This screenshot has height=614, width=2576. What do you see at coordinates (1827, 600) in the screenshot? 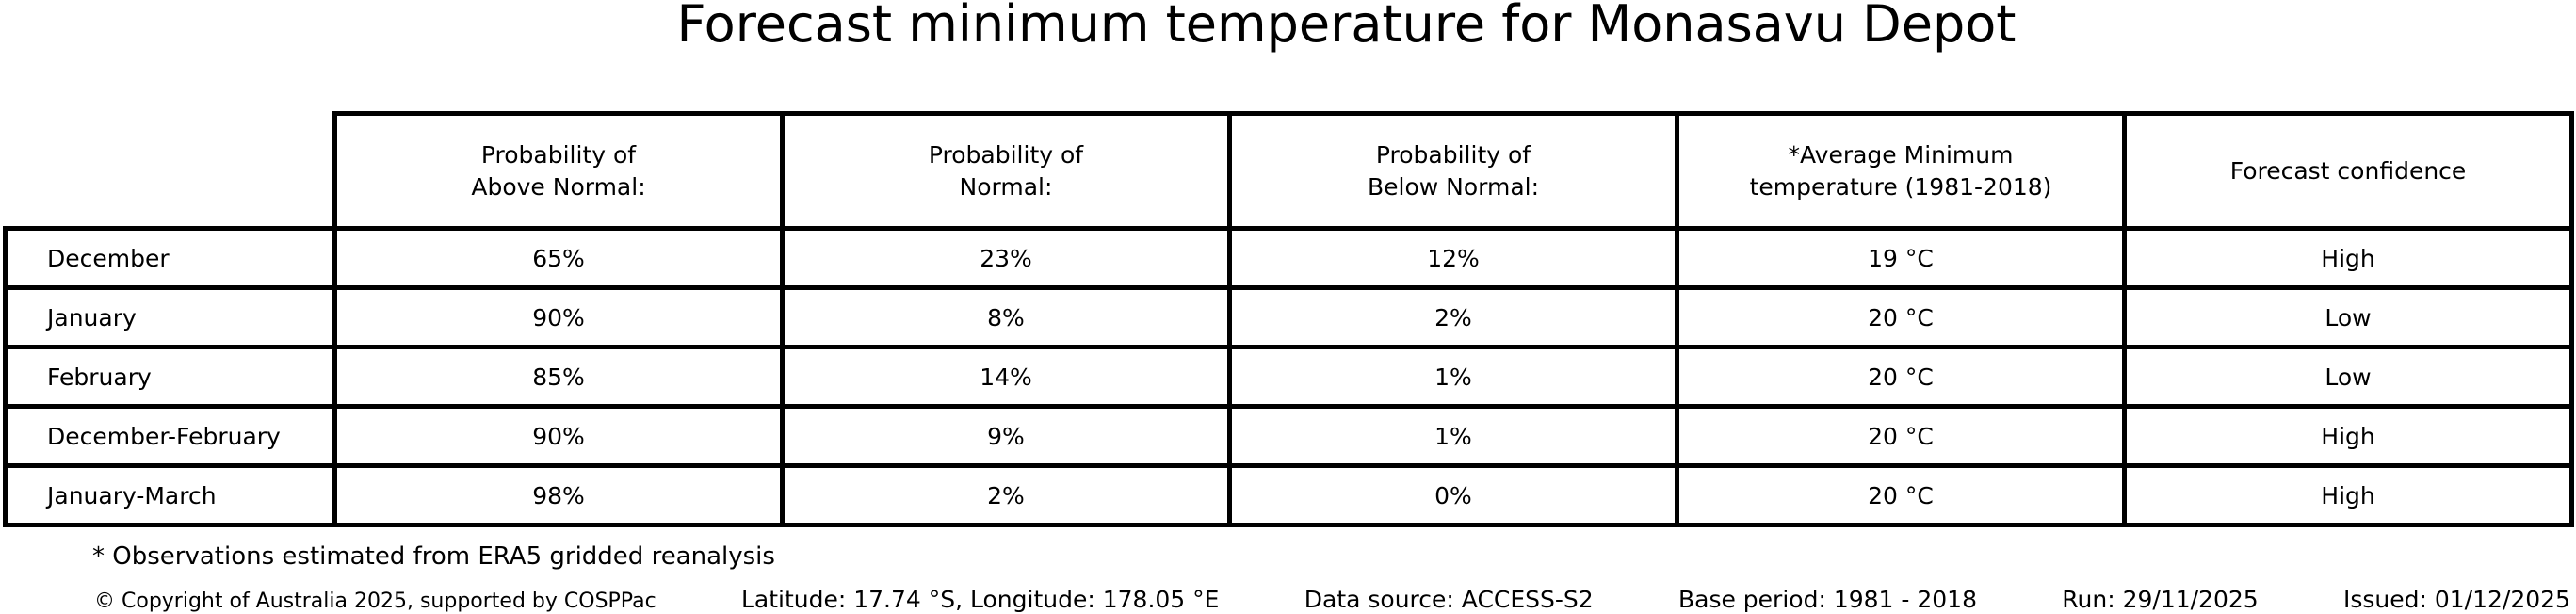
I see `footer-base-period: Base period: 1981 - 2018` at bounding box center [1827, 600].